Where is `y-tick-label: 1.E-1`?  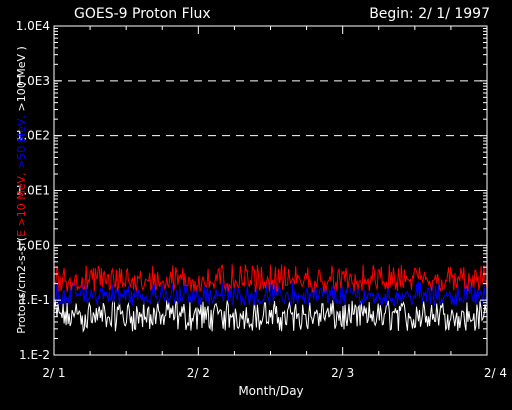 y-tick-label: 1.E-1 is located at coordinates (34, 300).